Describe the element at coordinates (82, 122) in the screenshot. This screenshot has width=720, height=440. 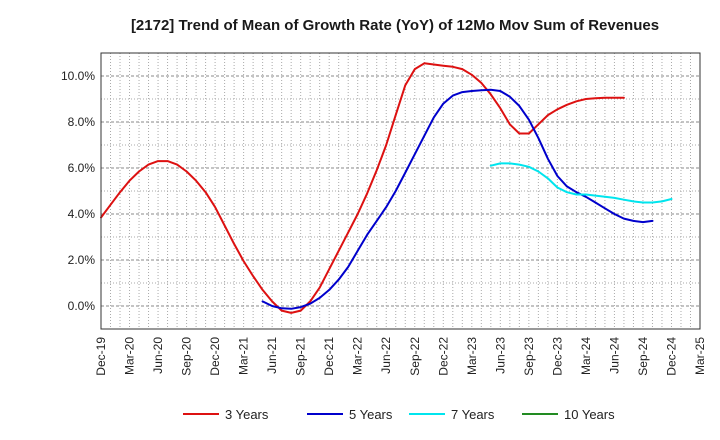
I see `y-tick-label: 8.0%` at that location.